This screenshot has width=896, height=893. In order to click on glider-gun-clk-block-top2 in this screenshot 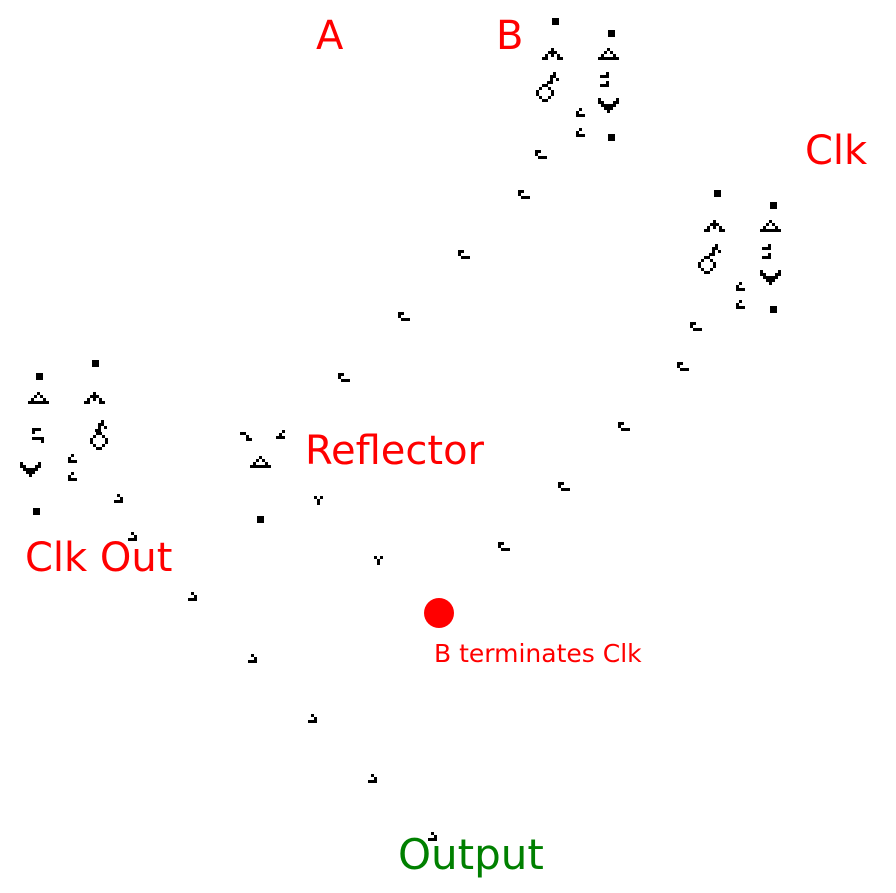, I will do `click(773, 205)`.